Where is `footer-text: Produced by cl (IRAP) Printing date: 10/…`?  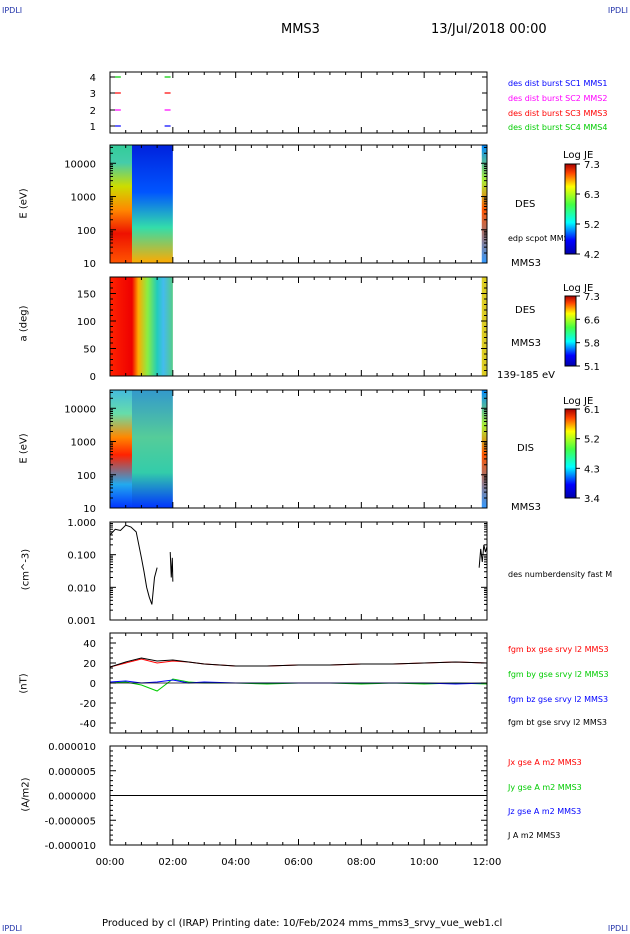 footer-text: Produced by cl (IRAP) Printing date: 10/… is located at coordinates (302, 923).